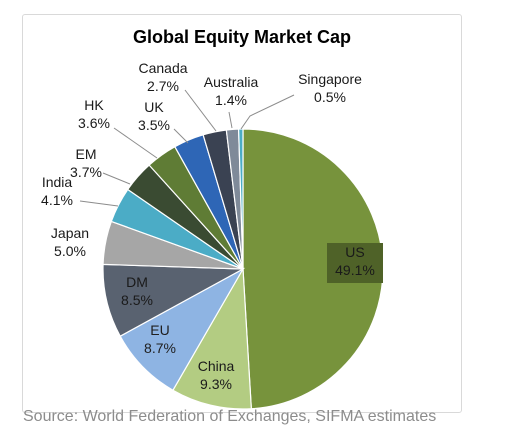  I want to click on pie-slice-singapore, so click(240, 199).